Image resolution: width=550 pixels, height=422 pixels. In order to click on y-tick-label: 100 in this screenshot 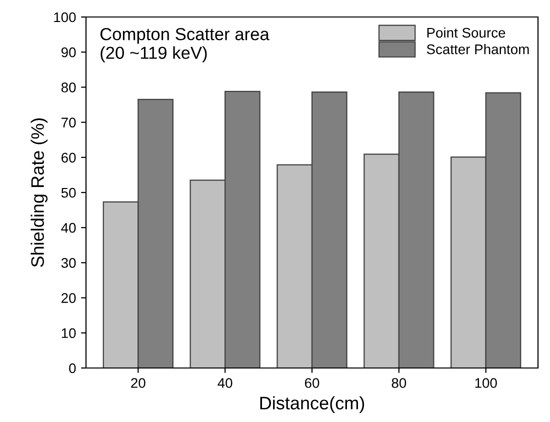, I will do `click(65, 17)`.